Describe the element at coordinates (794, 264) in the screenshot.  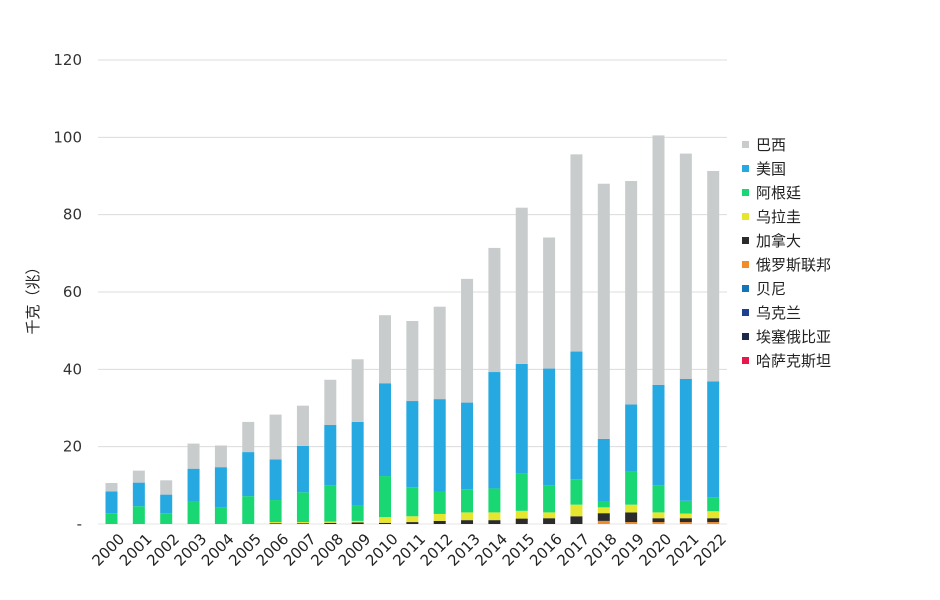
I see `legend-label: 俄罗斯联邦` at that location.